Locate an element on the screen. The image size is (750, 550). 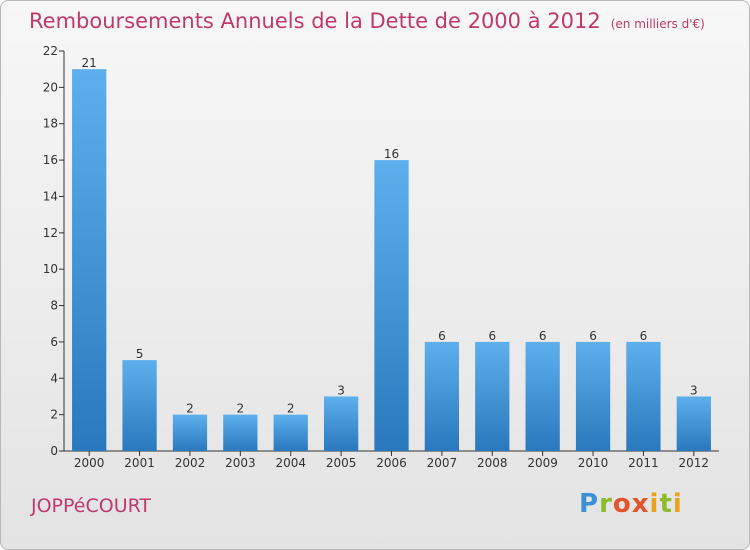
proxiti-logo: Proxiti is located at coordinates (631, 504).